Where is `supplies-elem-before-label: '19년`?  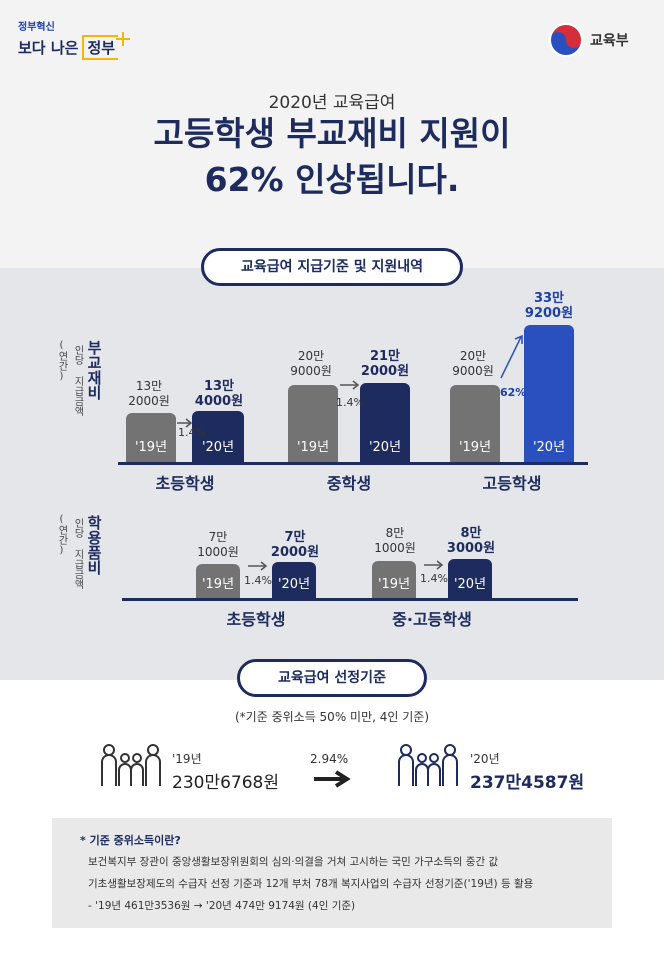 supplies-elem-before-label: '19년 is located at coordinates (218, 584).